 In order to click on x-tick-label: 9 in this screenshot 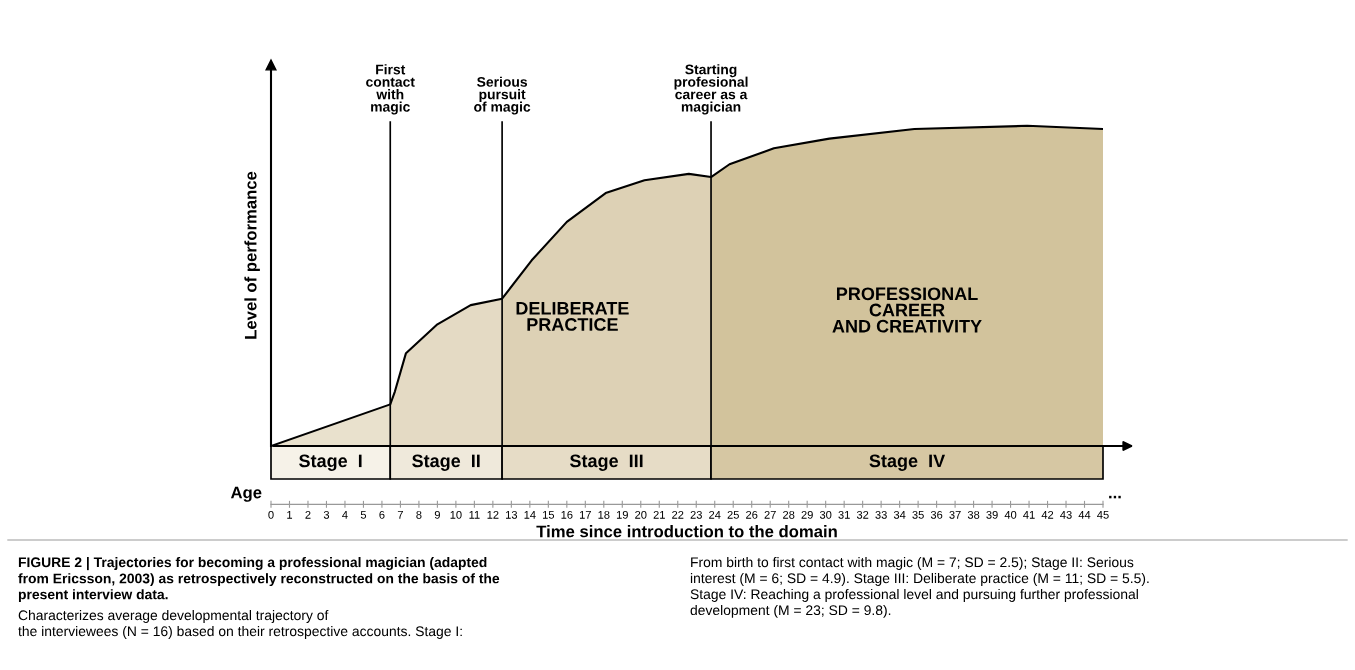, I will do `click(437, 514)`.